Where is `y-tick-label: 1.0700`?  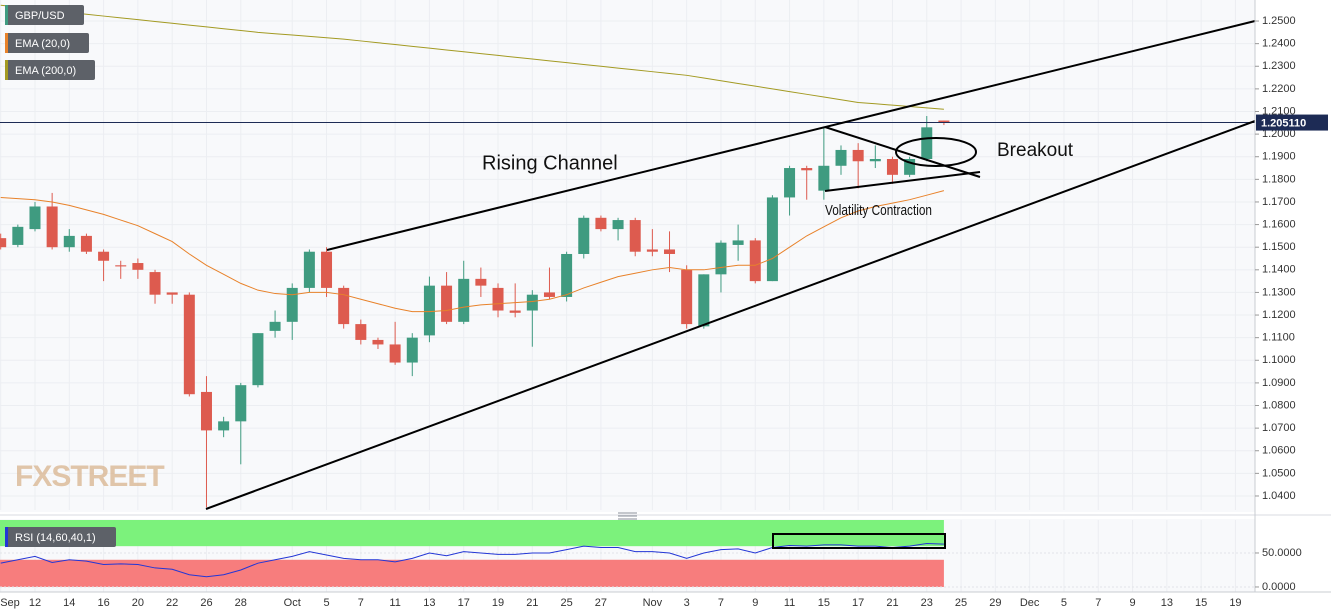
y-tick-label: 1.0700 is located at coordinates (1279, 428).